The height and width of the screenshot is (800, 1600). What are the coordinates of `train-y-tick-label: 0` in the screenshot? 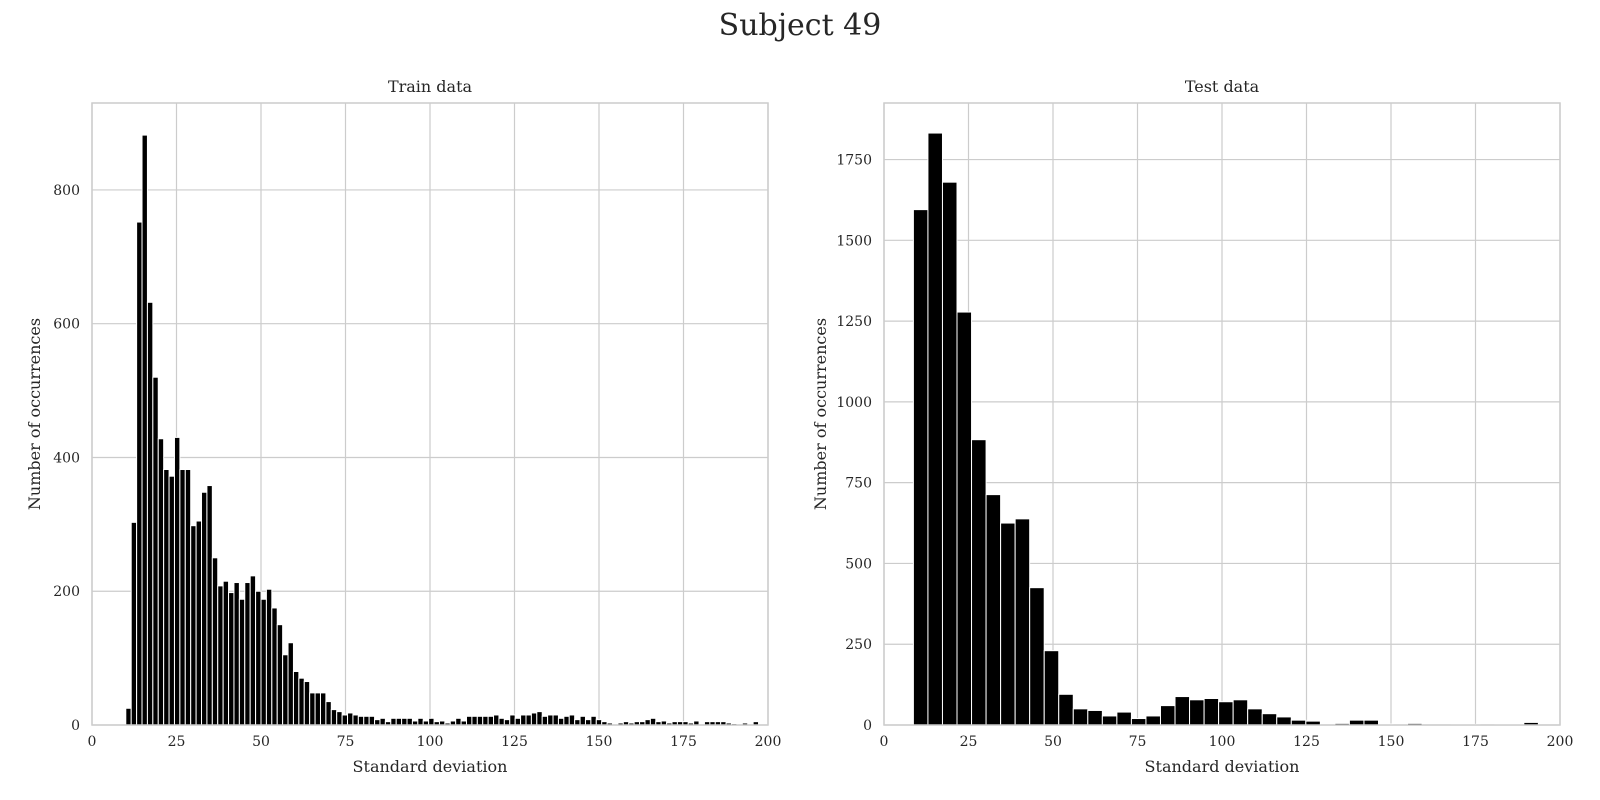 It's located at (75, 726).